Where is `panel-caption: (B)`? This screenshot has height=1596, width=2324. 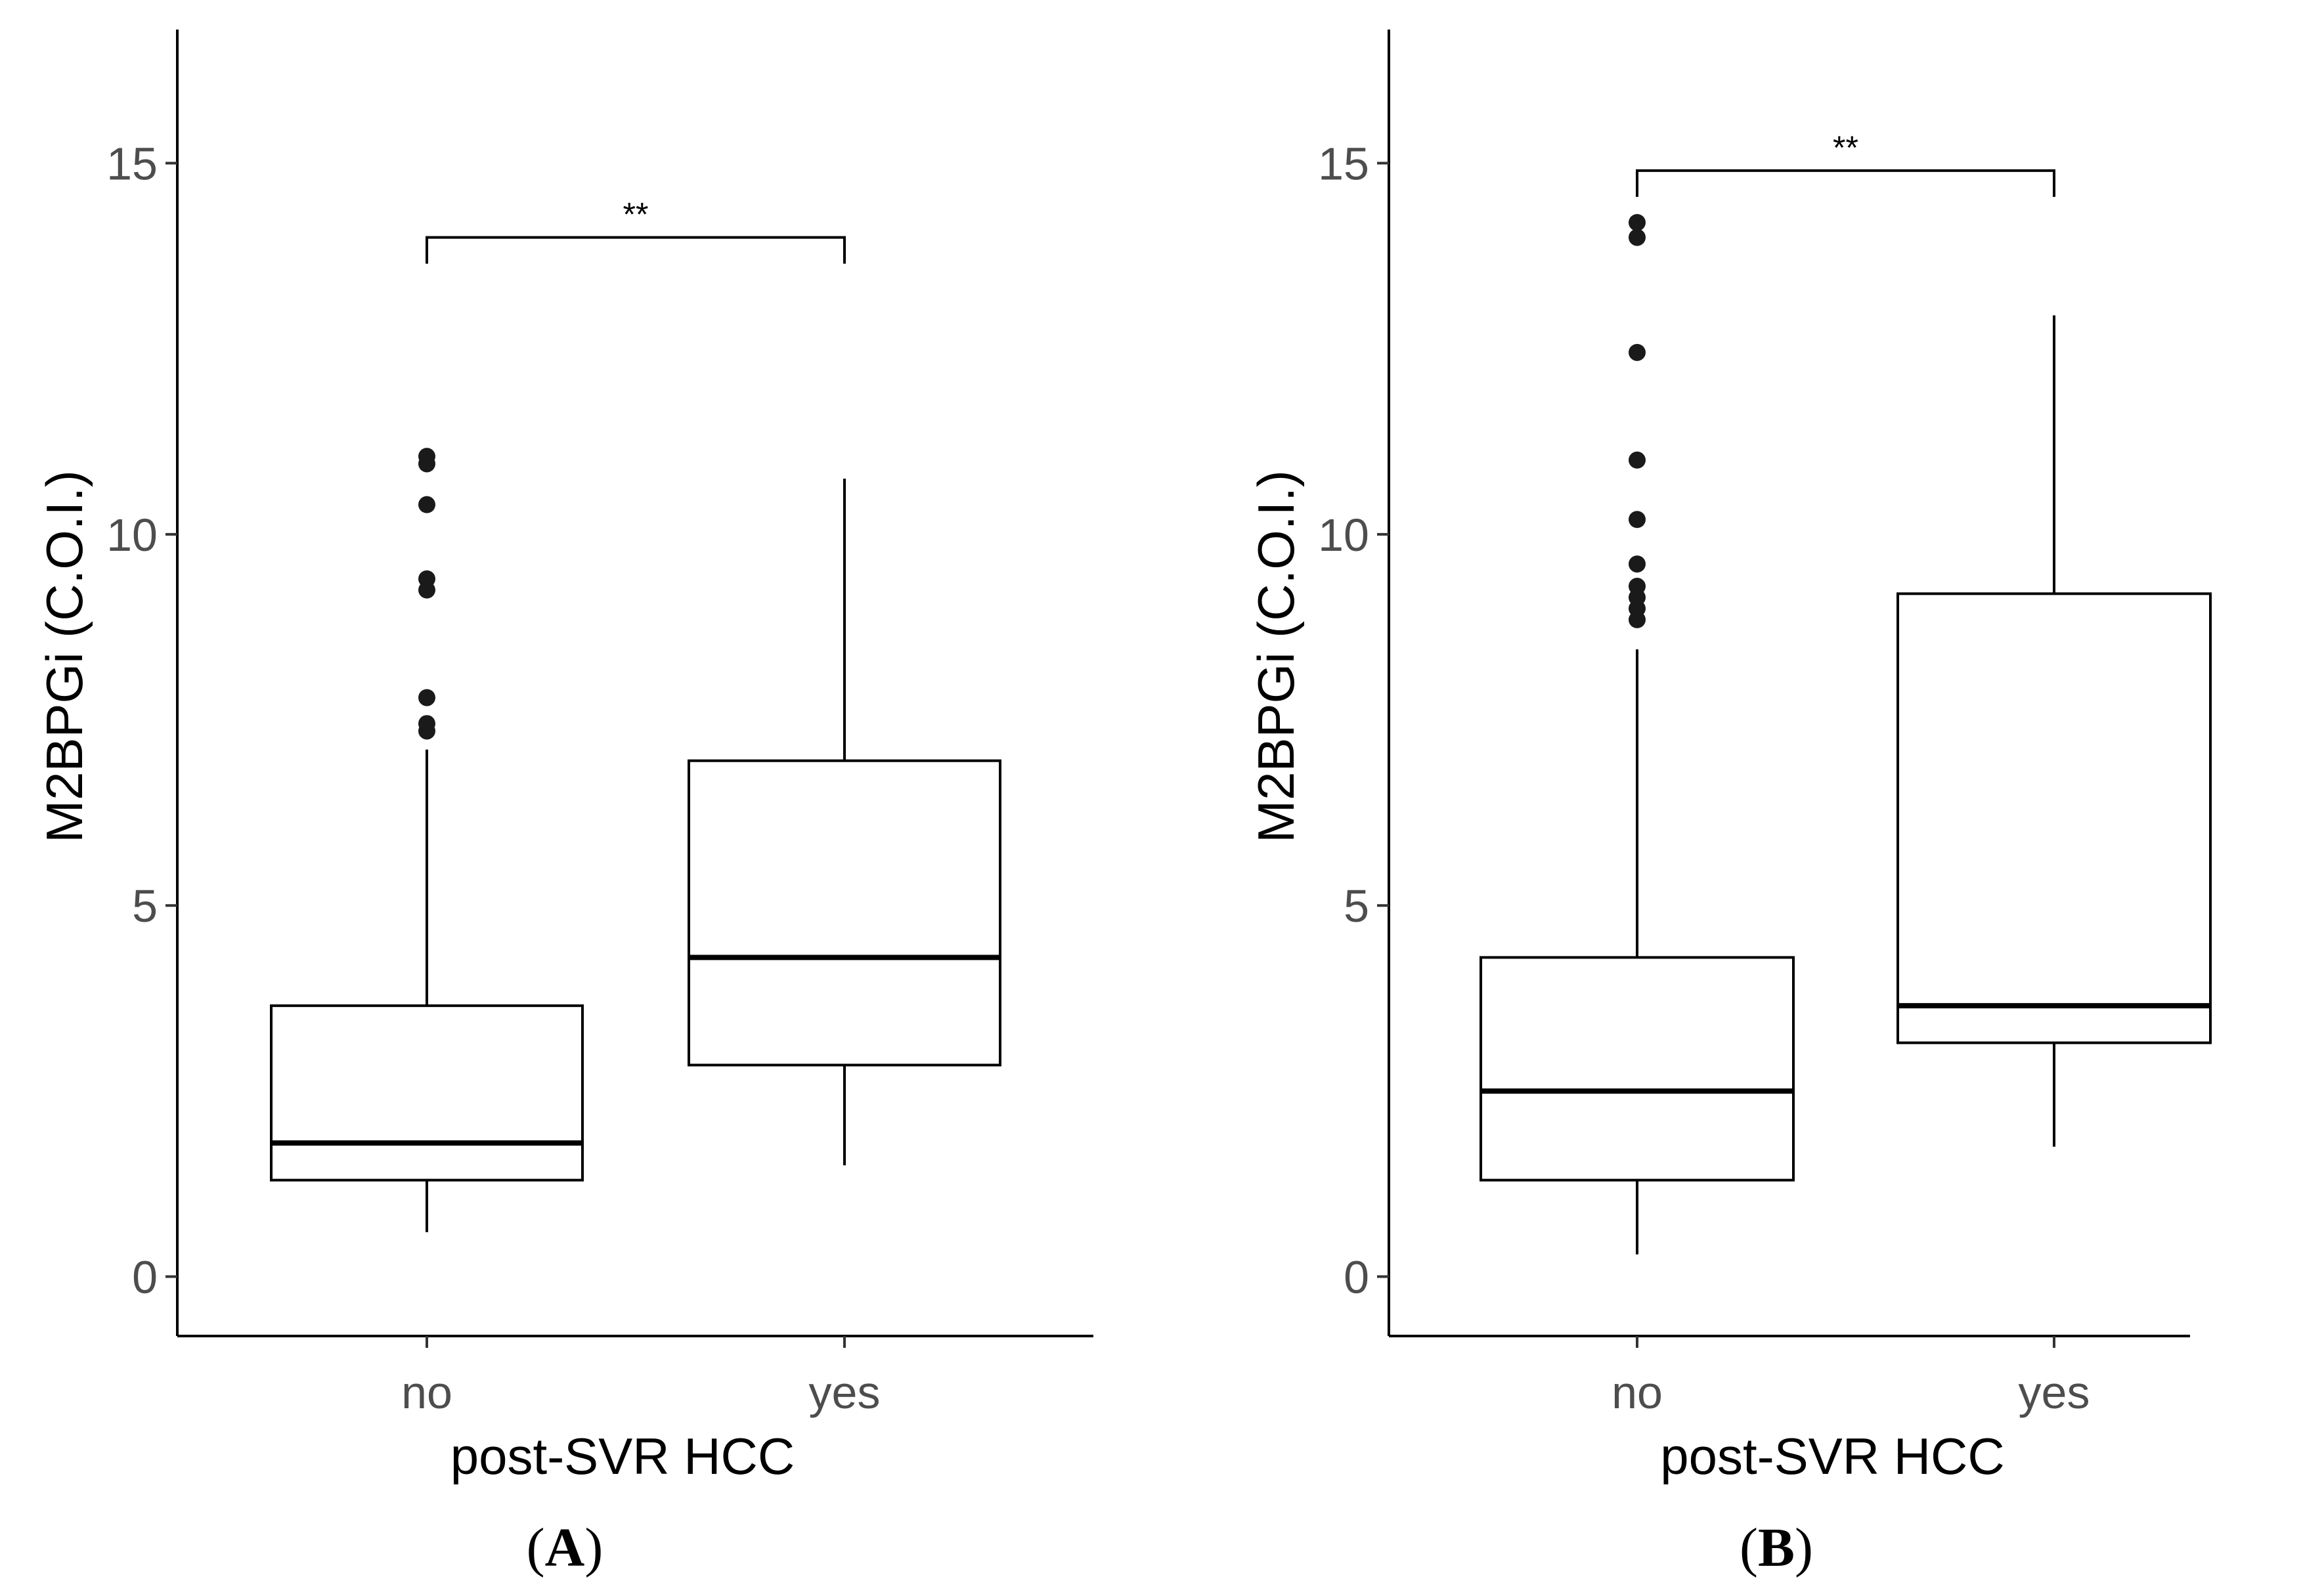
panel-caption: (B) is located at coordinates (1776, 1547).